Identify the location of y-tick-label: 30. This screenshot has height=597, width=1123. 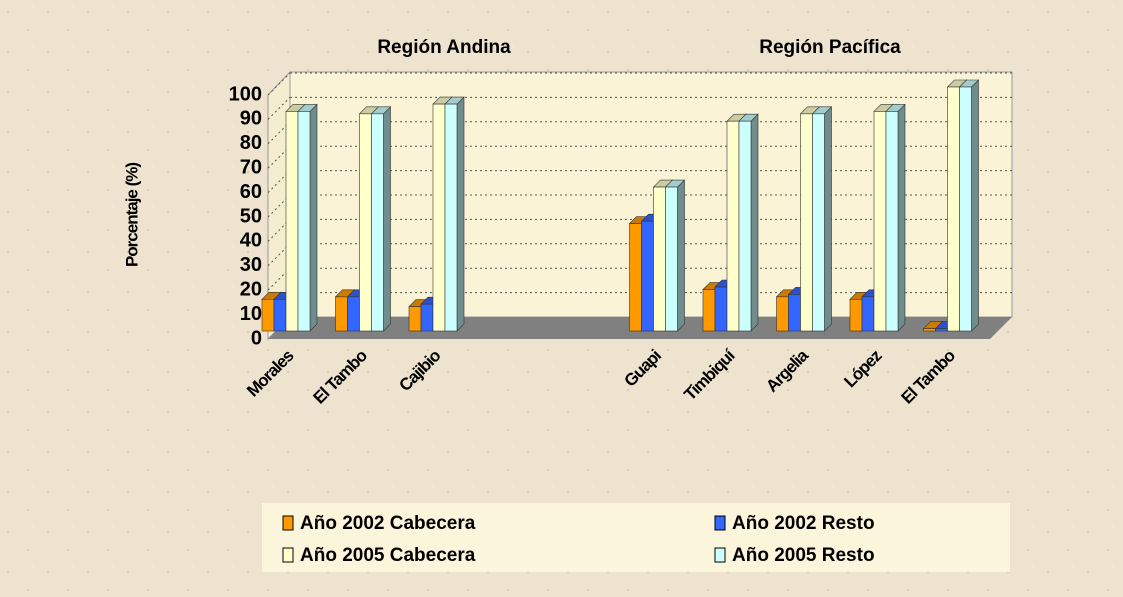
(251, 265).